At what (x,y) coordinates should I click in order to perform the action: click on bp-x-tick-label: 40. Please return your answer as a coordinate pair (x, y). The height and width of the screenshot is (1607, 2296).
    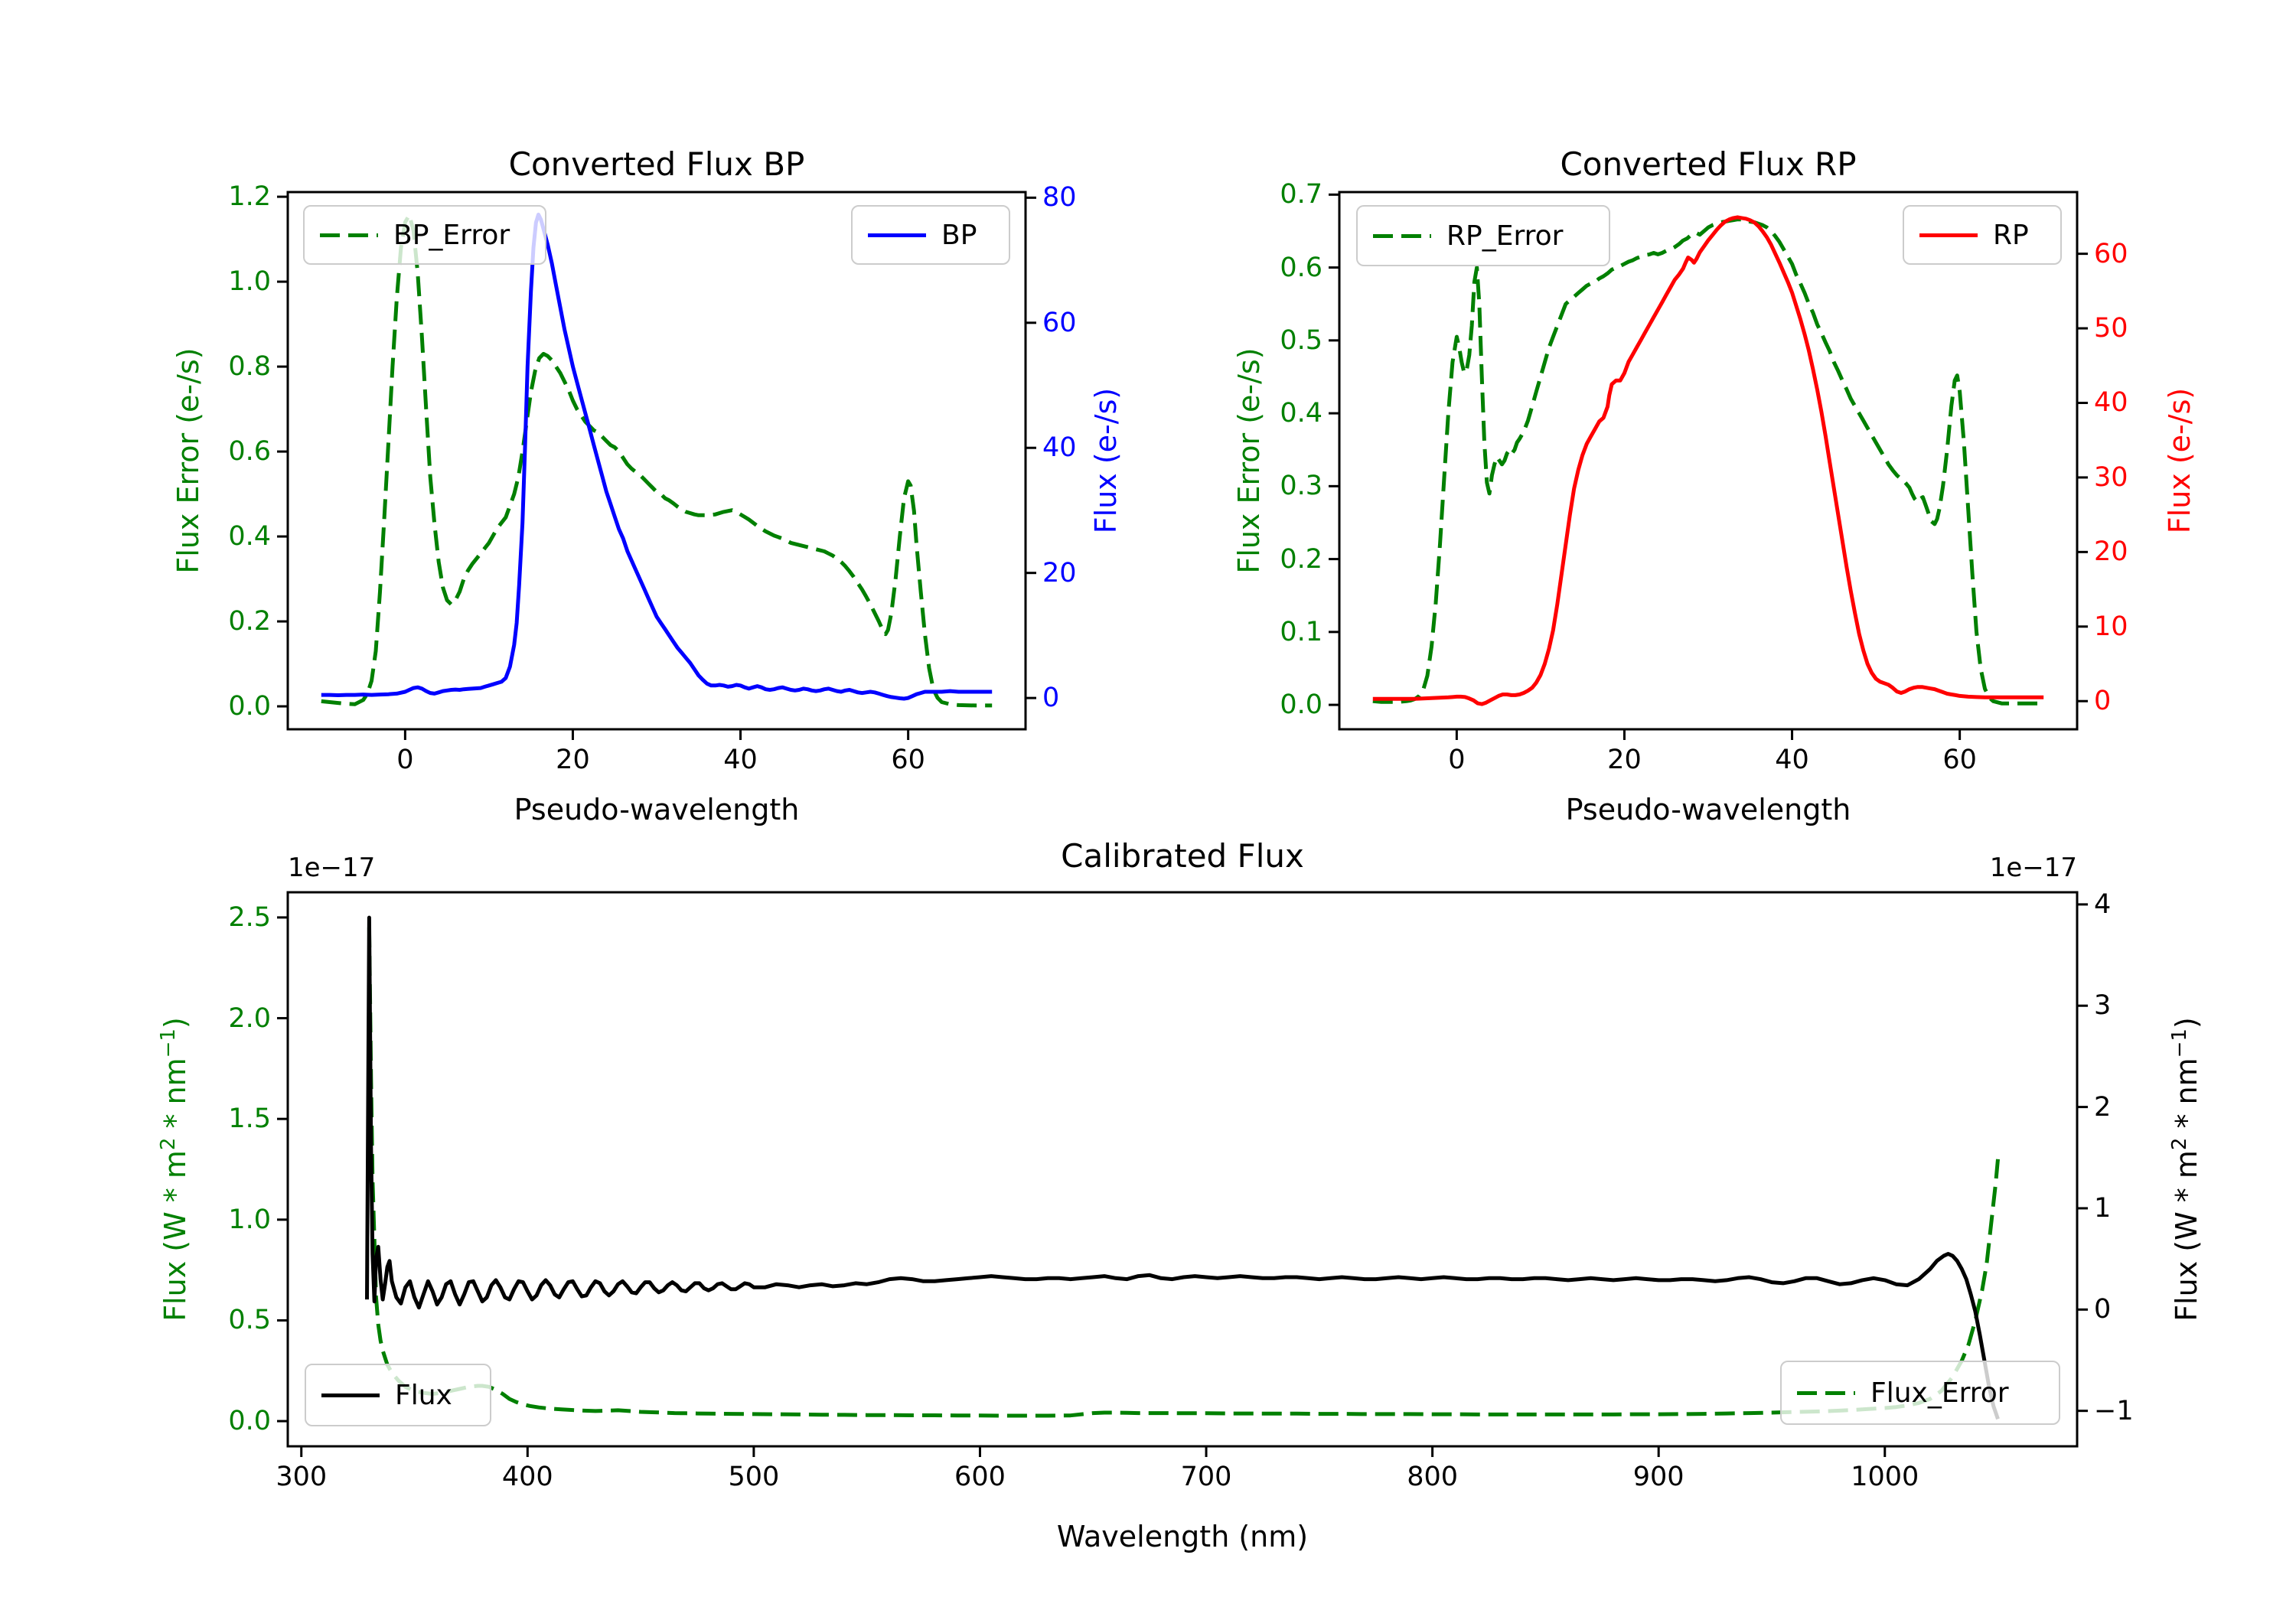
    Looking at the image, I should click on (740, 760).